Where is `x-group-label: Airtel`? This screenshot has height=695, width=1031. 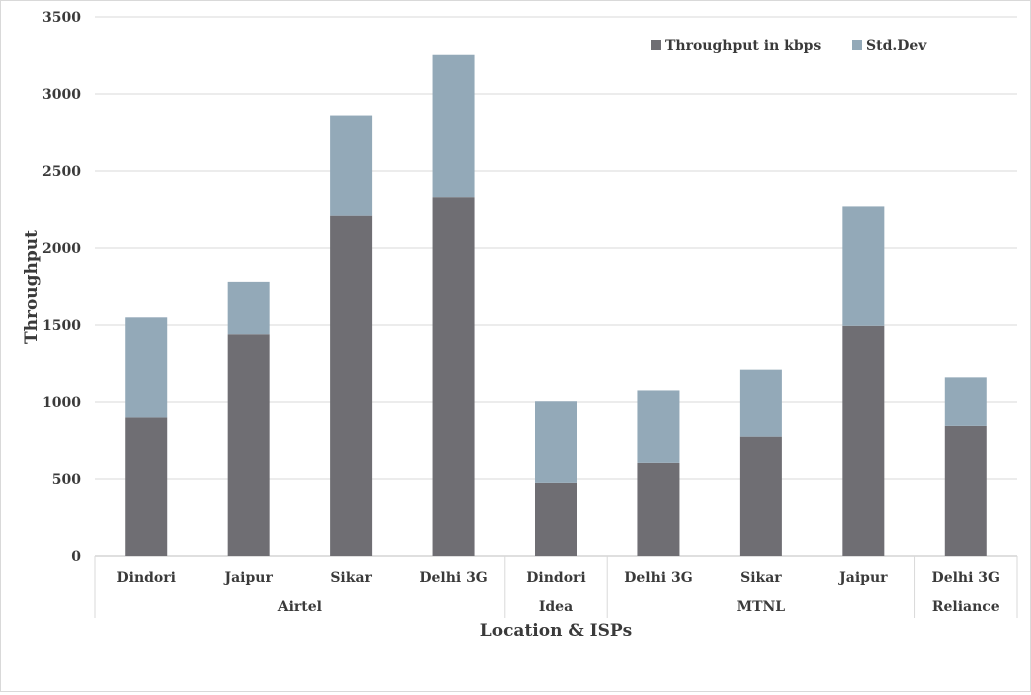
x-group-label: Airtel is located at coordinates (299, 607).